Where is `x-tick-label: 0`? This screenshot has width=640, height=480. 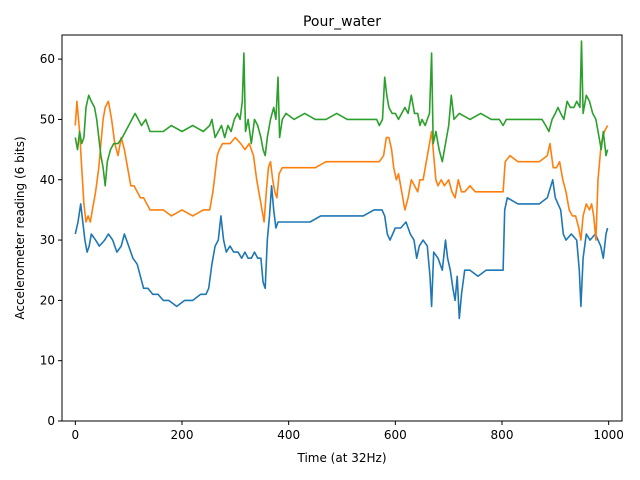
x-tick-label: 0 is located at coordinates (76, 435).